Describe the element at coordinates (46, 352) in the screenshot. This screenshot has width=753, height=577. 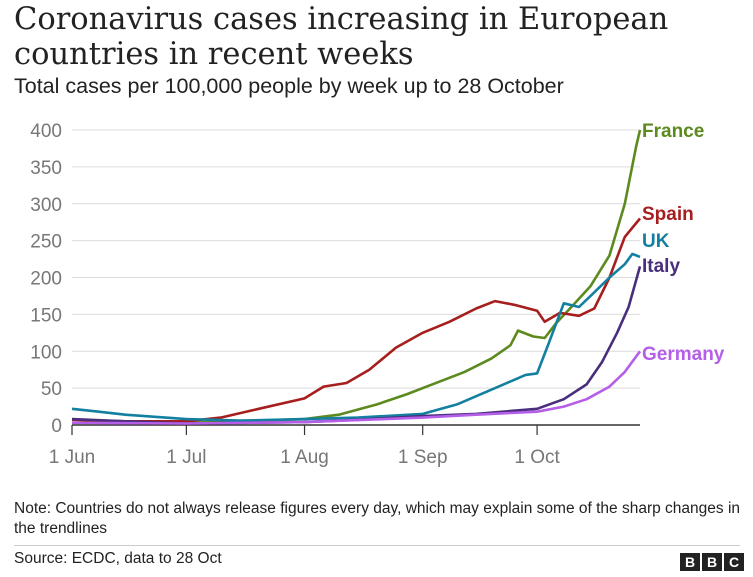
I see `y-tick-label: 100` at that location.